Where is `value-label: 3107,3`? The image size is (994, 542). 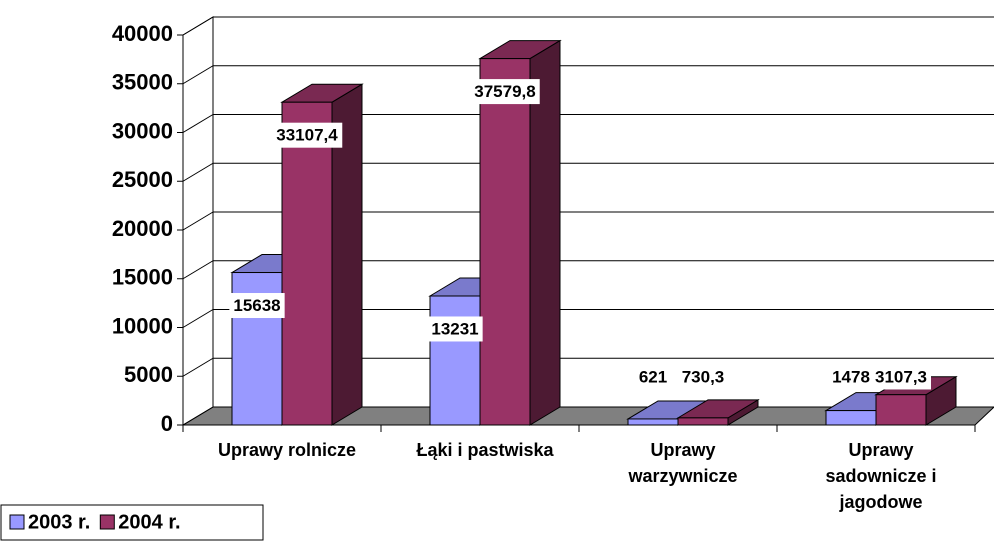 value-label: 3107,3 is located at coordinates (901, 376).